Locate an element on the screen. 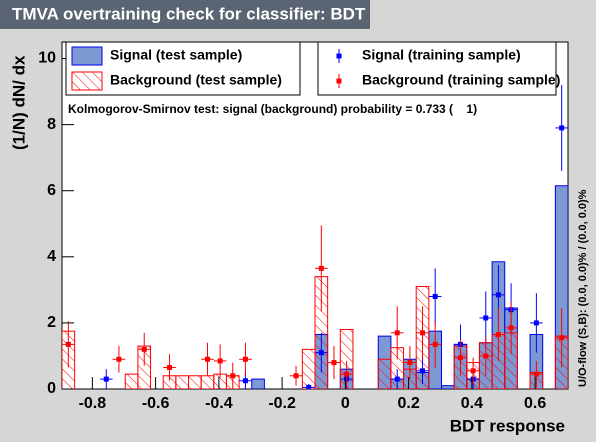 The image size is (596, 442). x-tick-label: 0 is located at coordinates (345, 403).